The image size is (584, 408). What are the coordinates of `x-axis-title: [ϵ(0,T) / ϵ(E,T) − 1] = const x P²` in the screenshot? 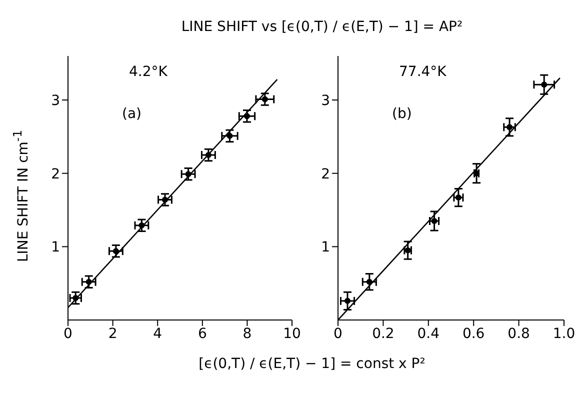 It's located at (312, 364).